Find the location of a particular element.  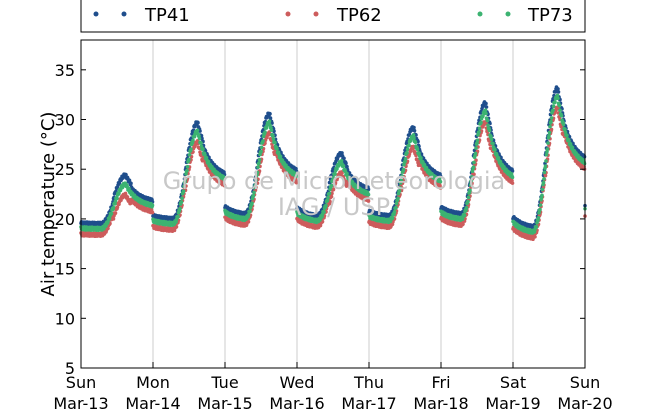

legend: TP41 TP62 TP73 is located at coordinates (333, 16).